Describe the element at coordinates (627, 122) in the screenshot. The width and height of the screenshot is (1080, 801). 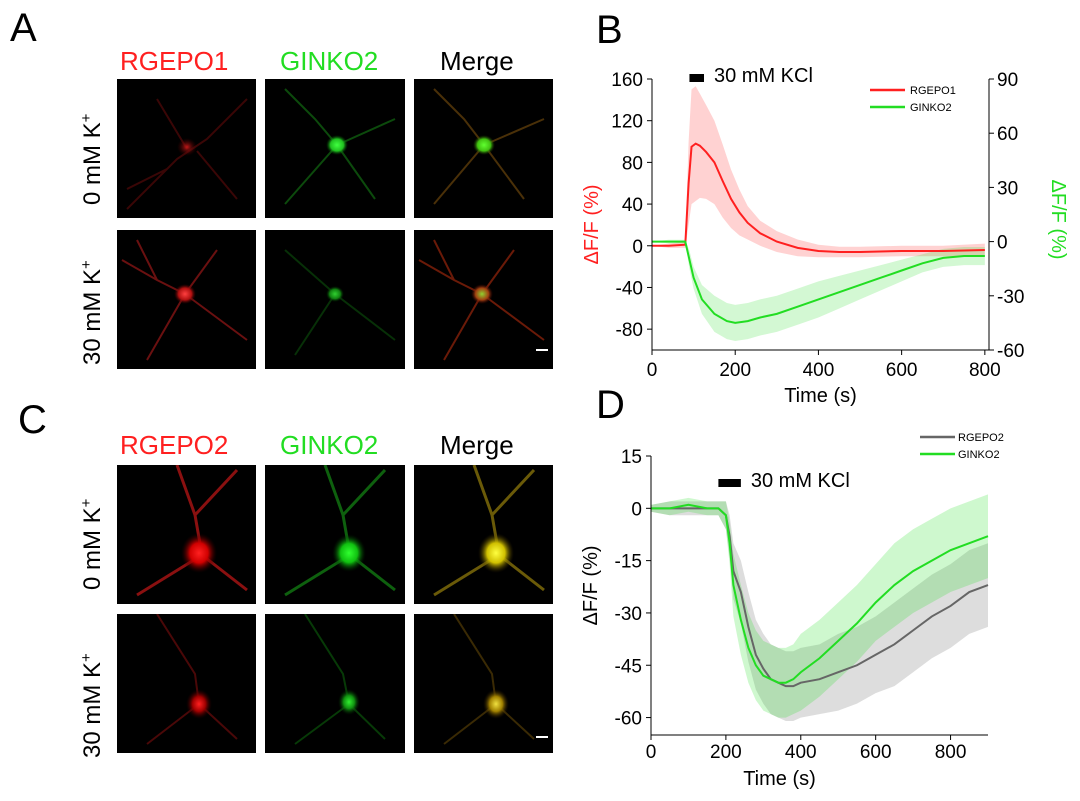
I see `y-tick-label-left: 120` at that location.